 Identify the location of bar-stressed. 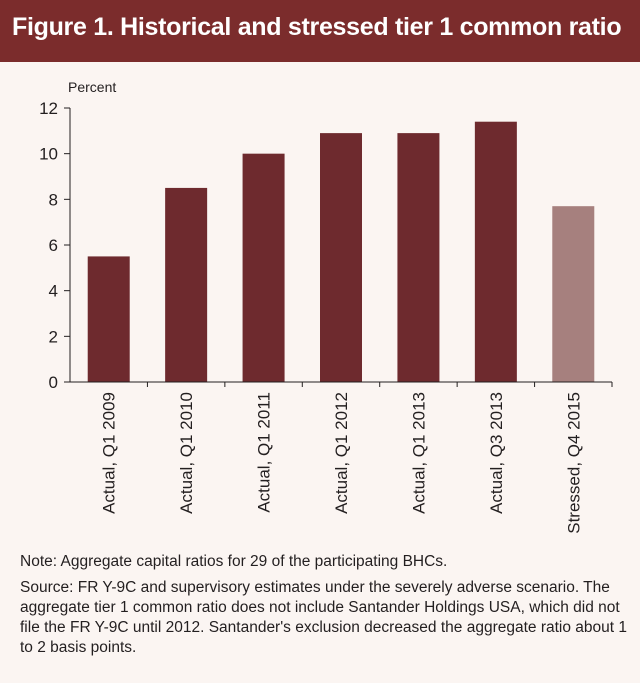
(573, 294).